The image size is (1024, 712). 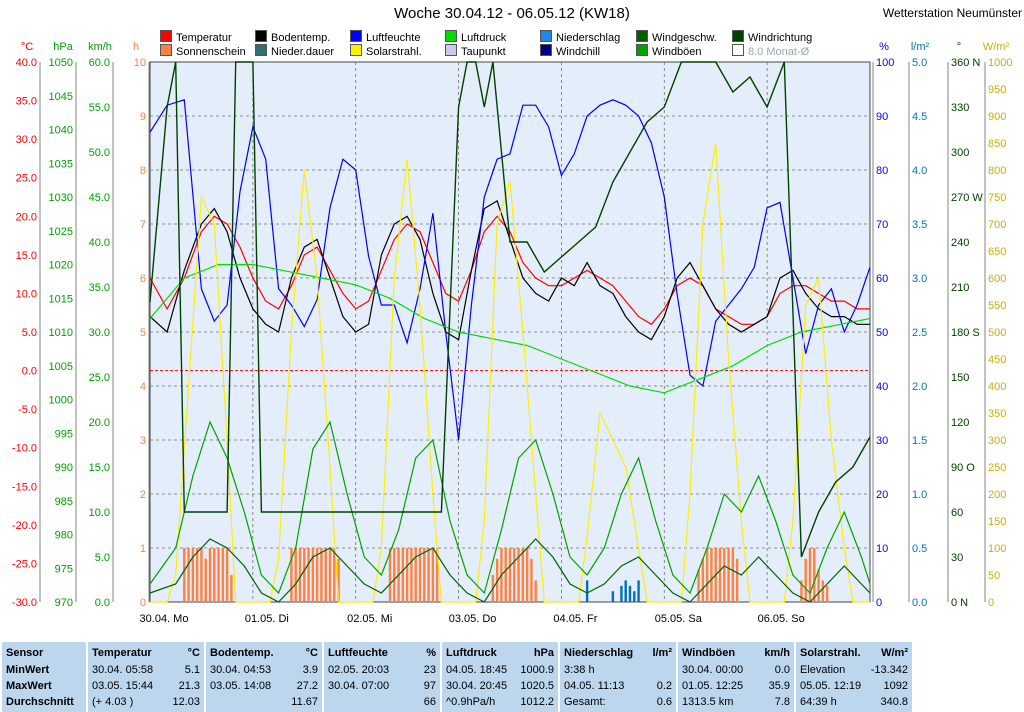 What do you see at coordinates (882, 225) in the screenshot?
I see `humidity-tick-label: 70` at bounding box center [882, 225].